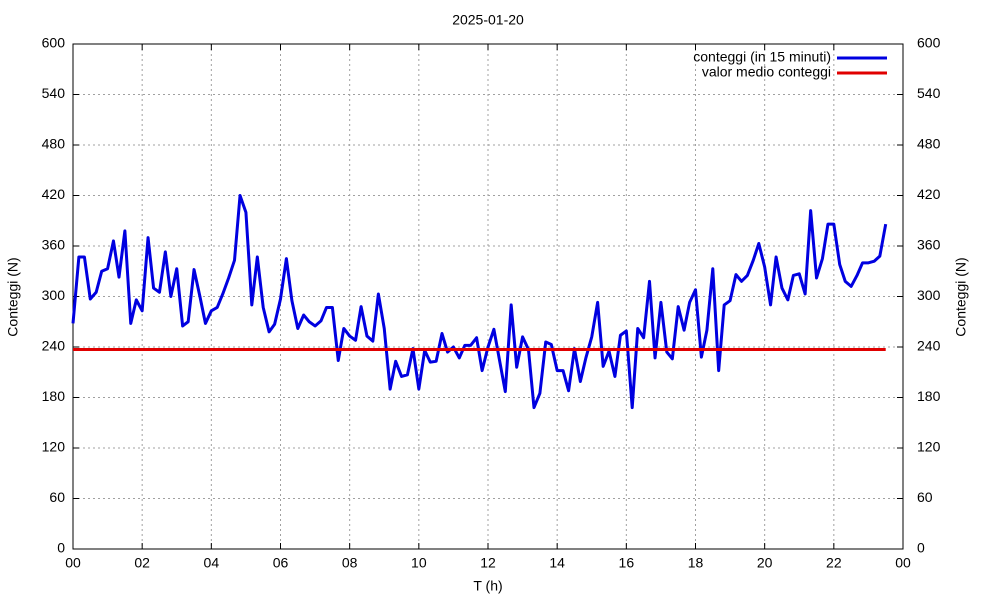 This screenshot has height=600, width=1000. I want to click on y2-tick-label: 120, so click(929, 447).